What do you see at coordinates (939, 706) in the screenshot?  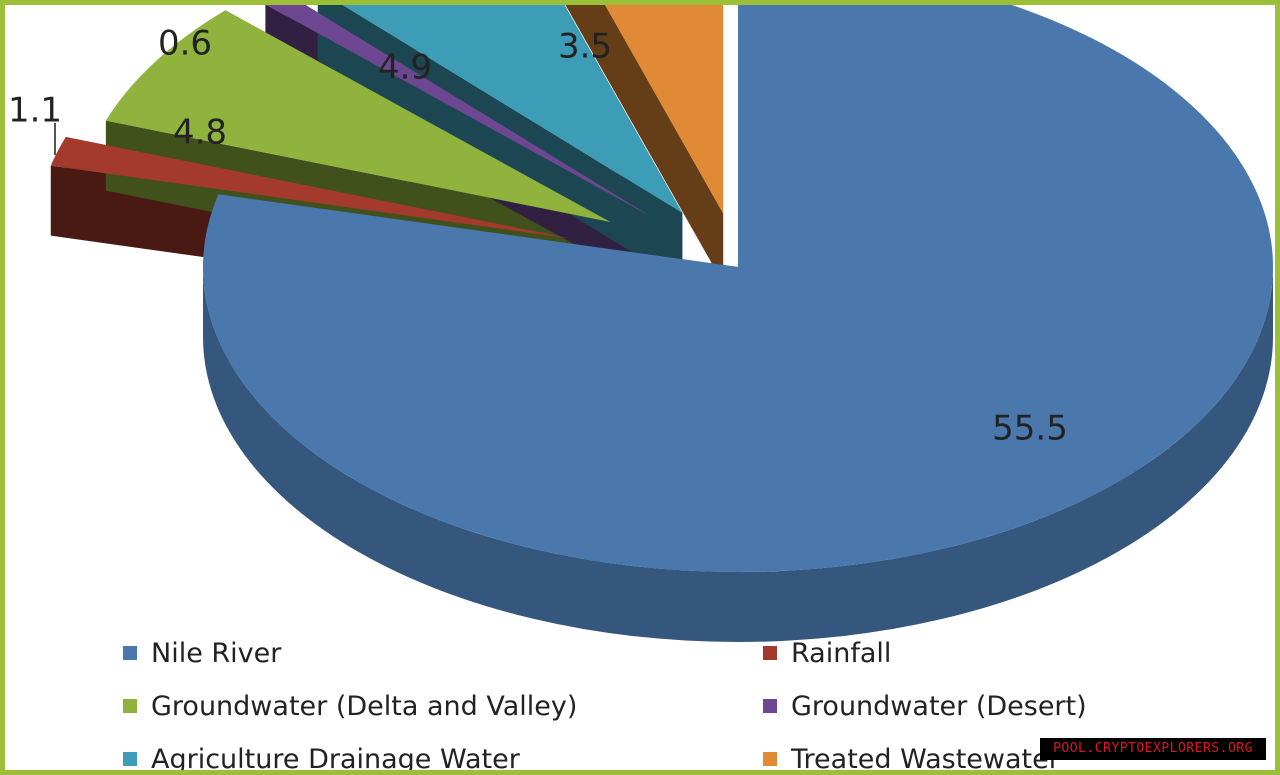 I see `legend-label: Groundwater (Desert)` at bounding box center [939, 706].